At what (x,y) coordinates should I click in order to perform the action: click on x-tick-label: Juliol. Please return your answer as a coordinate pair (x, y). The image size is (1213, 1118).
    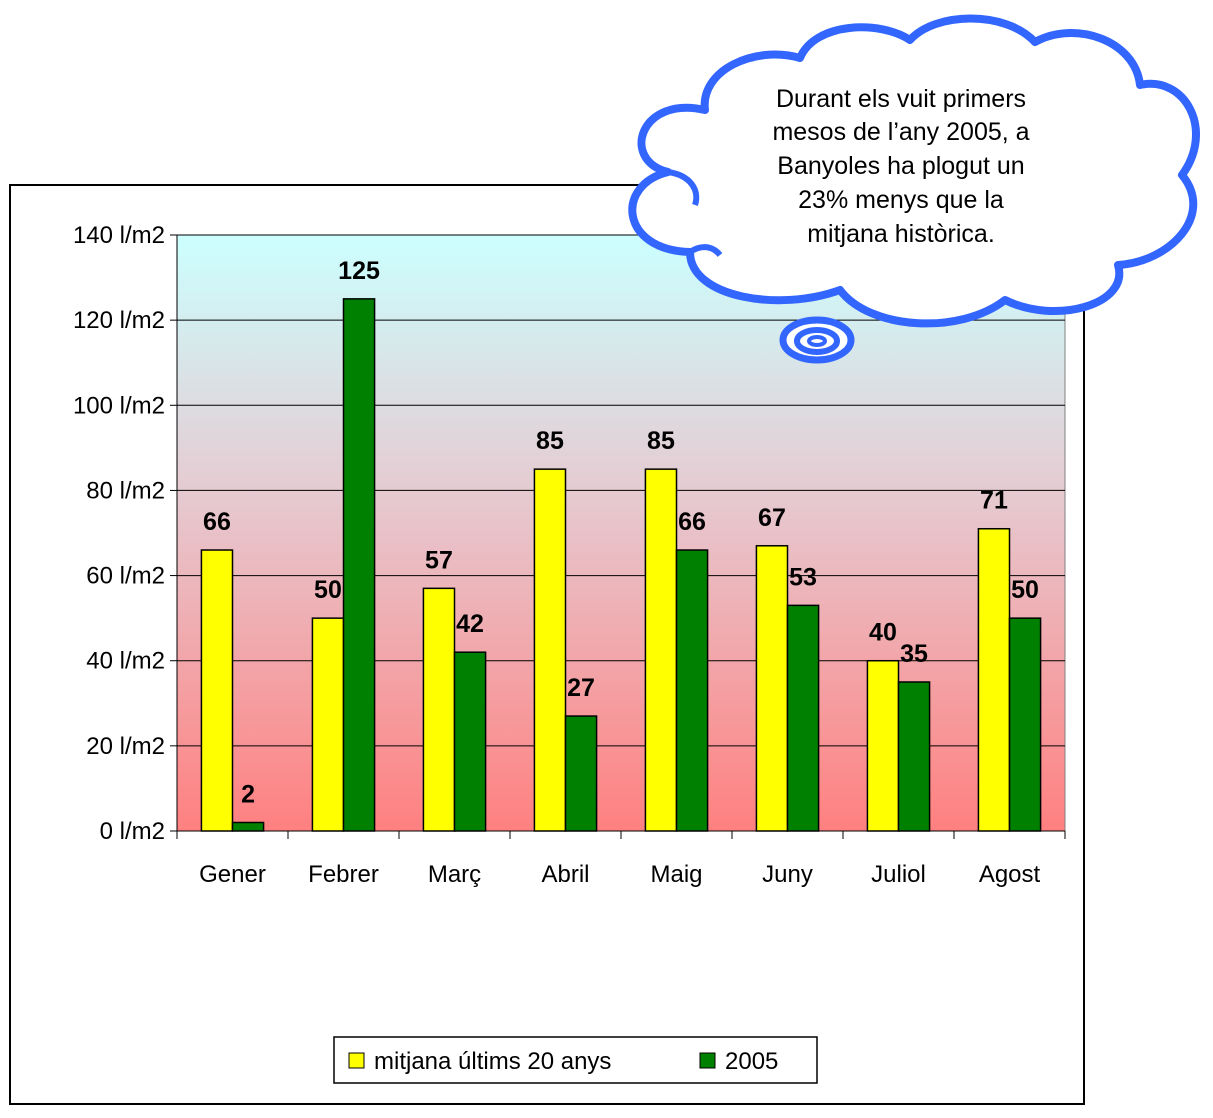
    Looking at the image, I should click on (898, 874).